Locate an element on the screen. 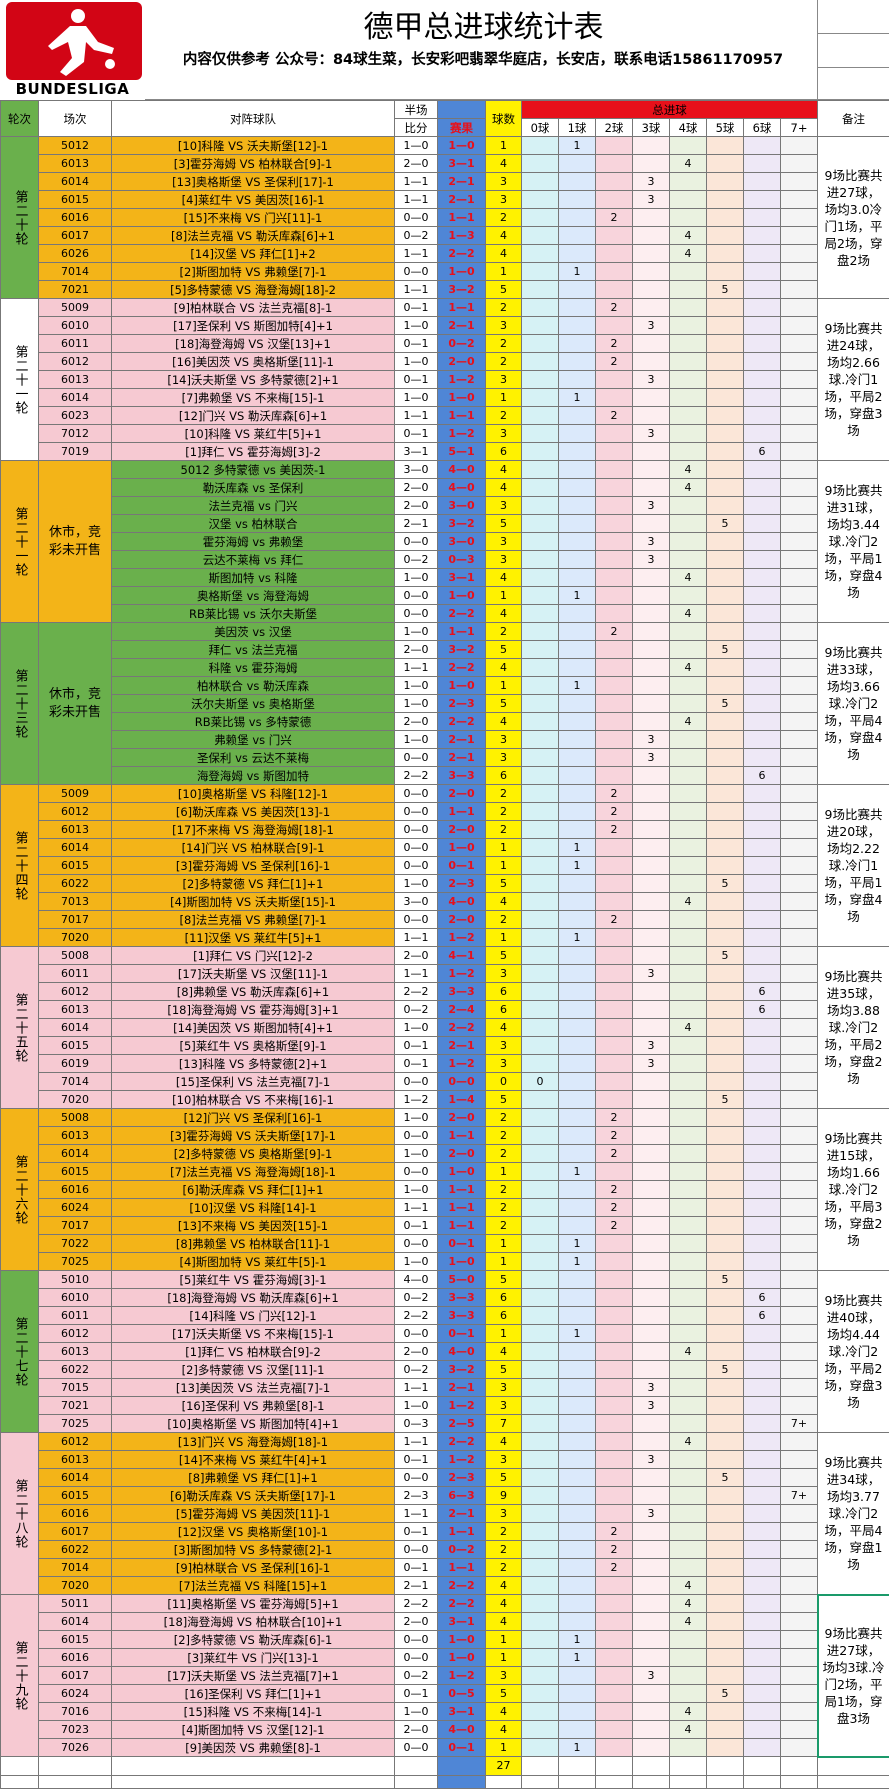 This screenshot has width=889, height=1789. match-number: 6010 is located at coordinates (75, 326).